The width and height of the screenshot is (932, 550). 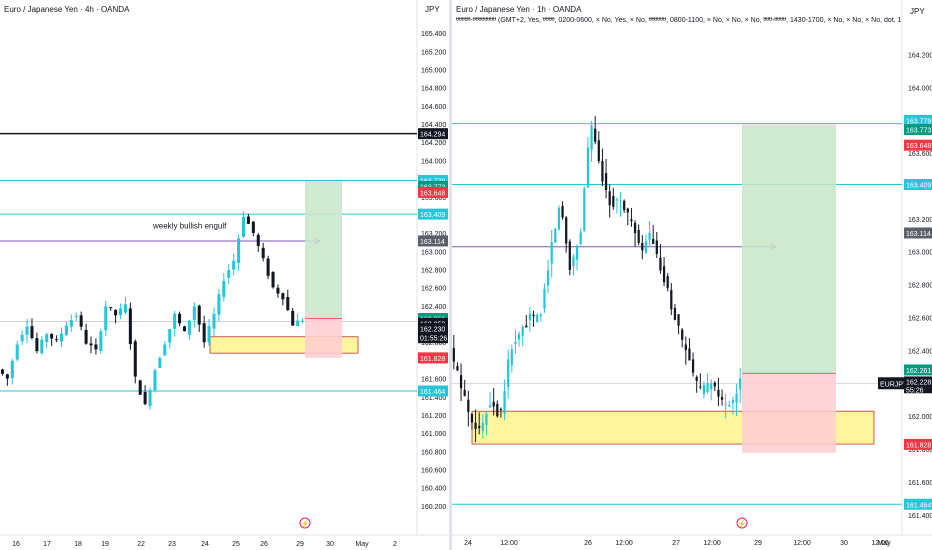 I want to click on right-price-tag: 163.409, so click(x=918, y=185).